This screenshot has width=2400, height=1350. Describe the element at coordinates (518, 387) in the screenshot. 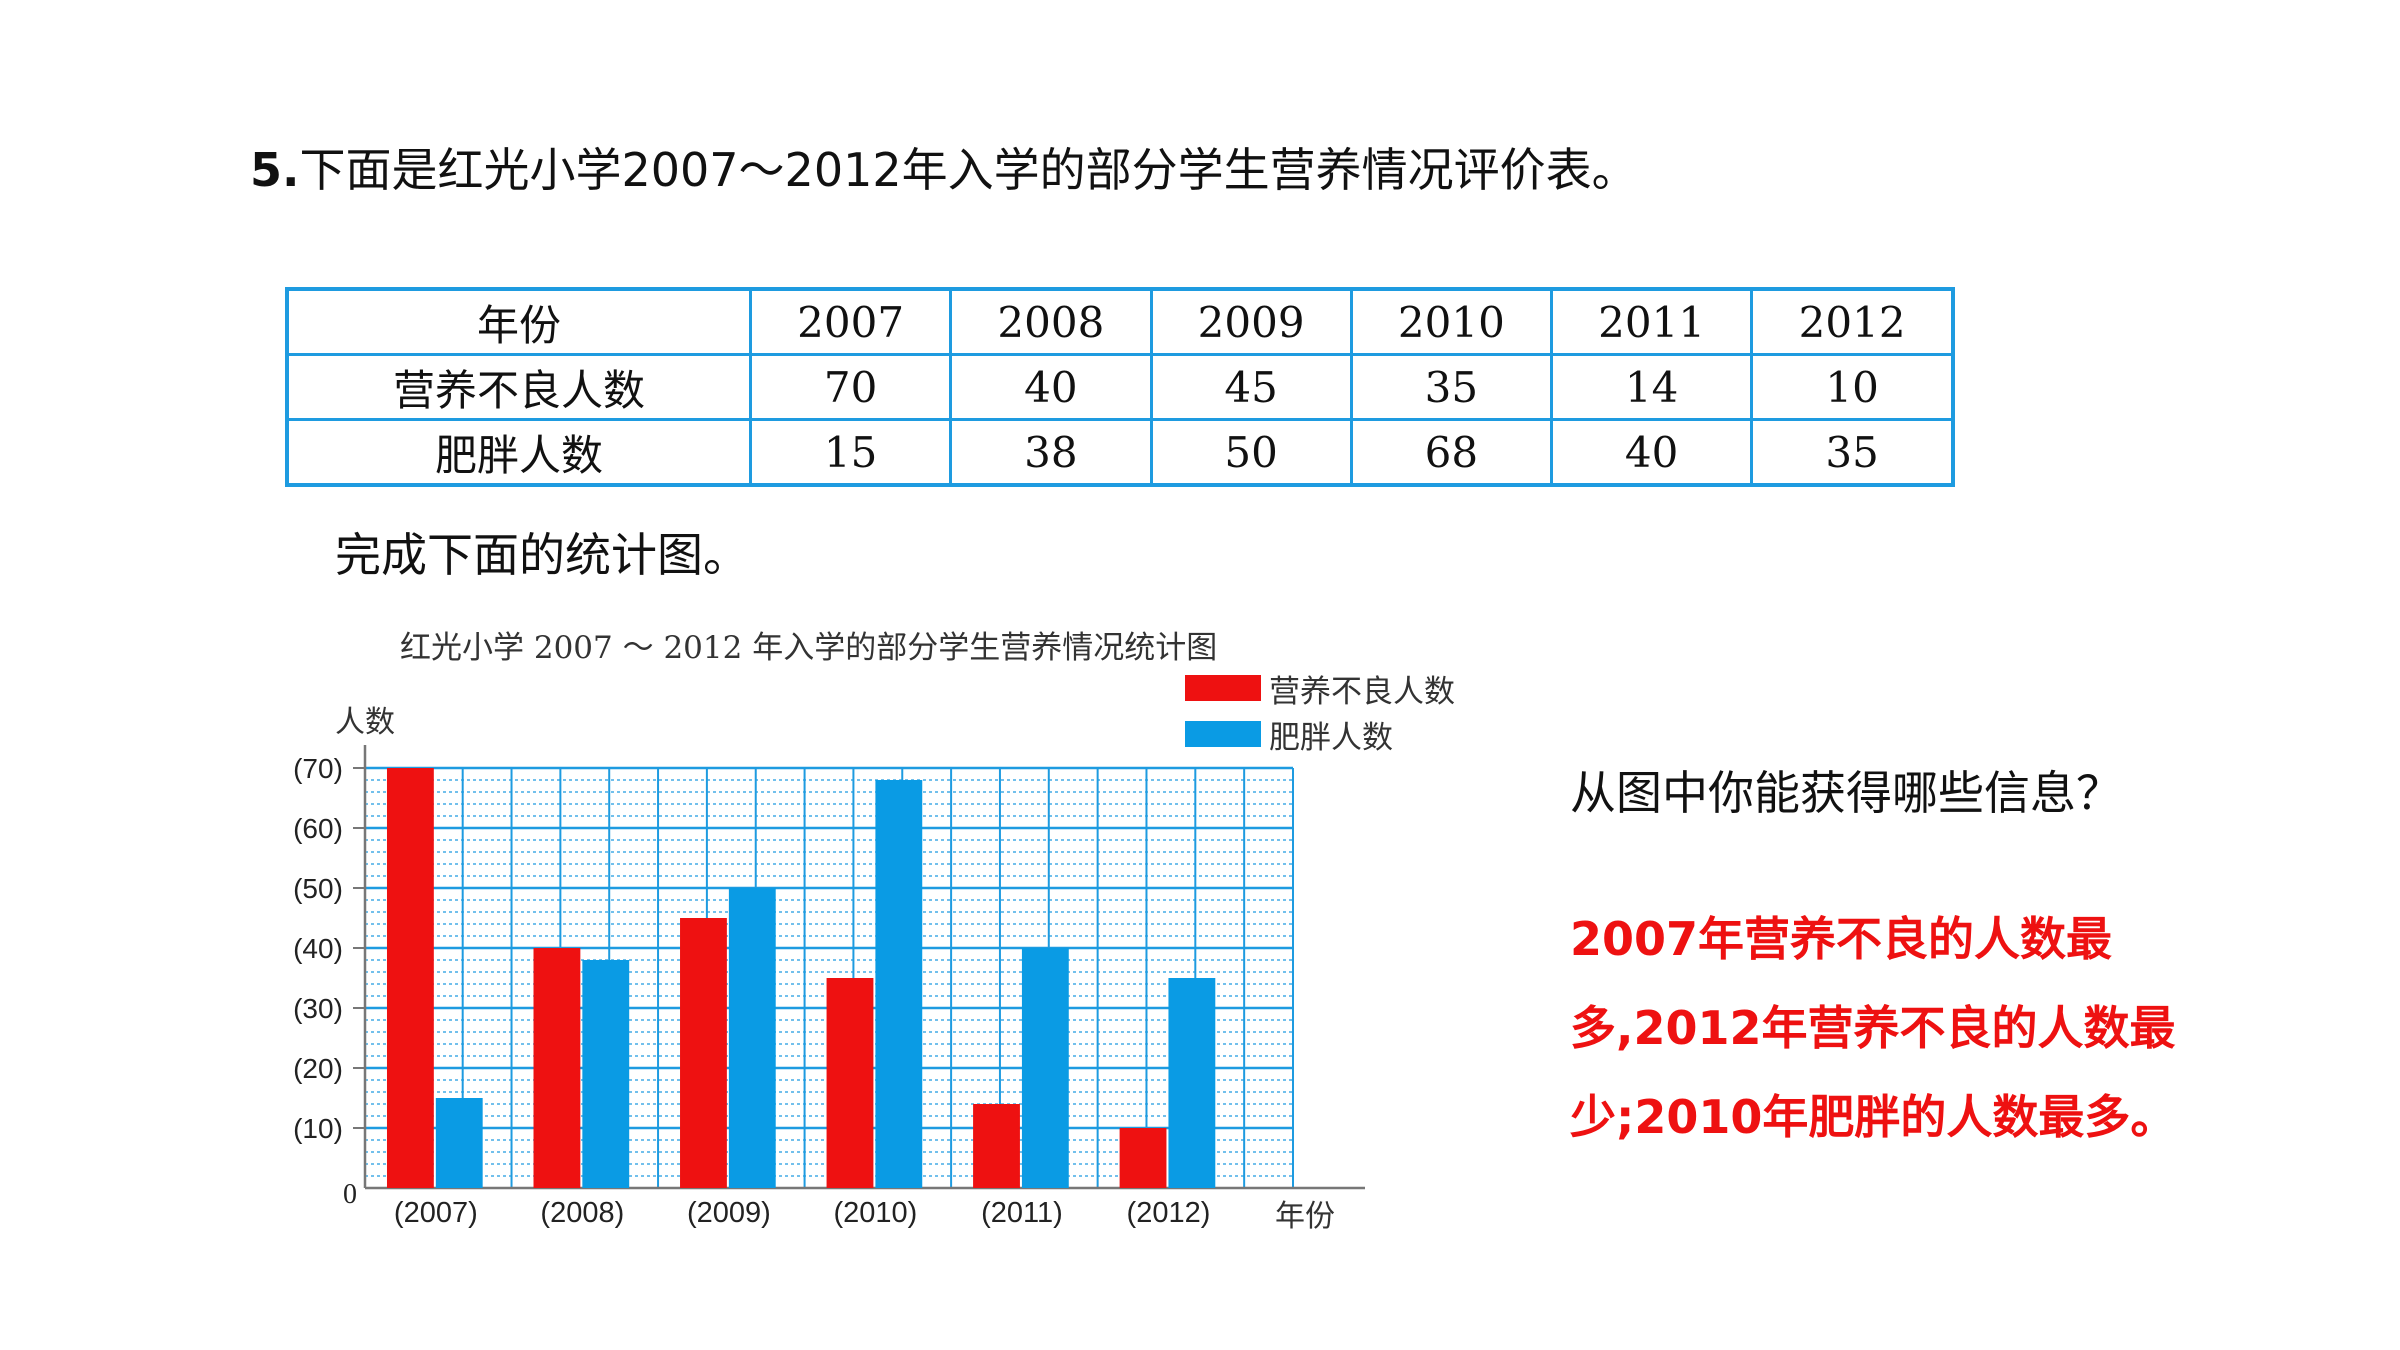

I see `table-row-label: 营养不良人数` at that location.